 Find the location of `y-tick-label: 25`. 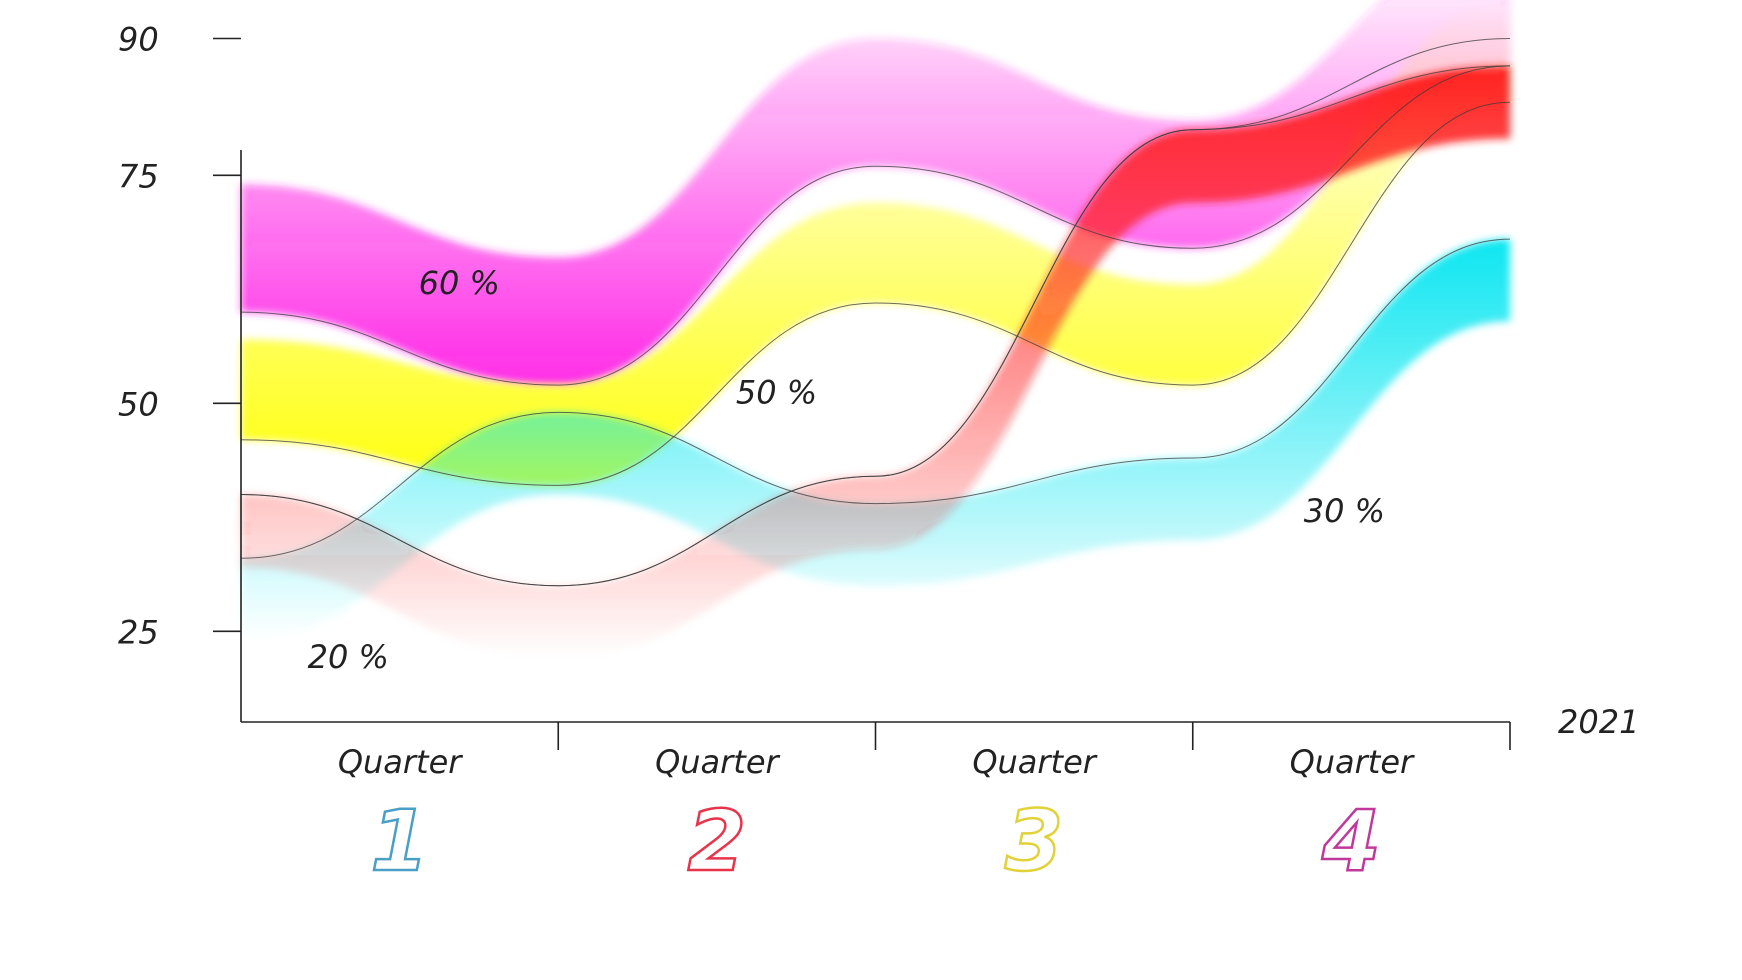

y-tick-label: 25 is located at coordinates (138, 632).